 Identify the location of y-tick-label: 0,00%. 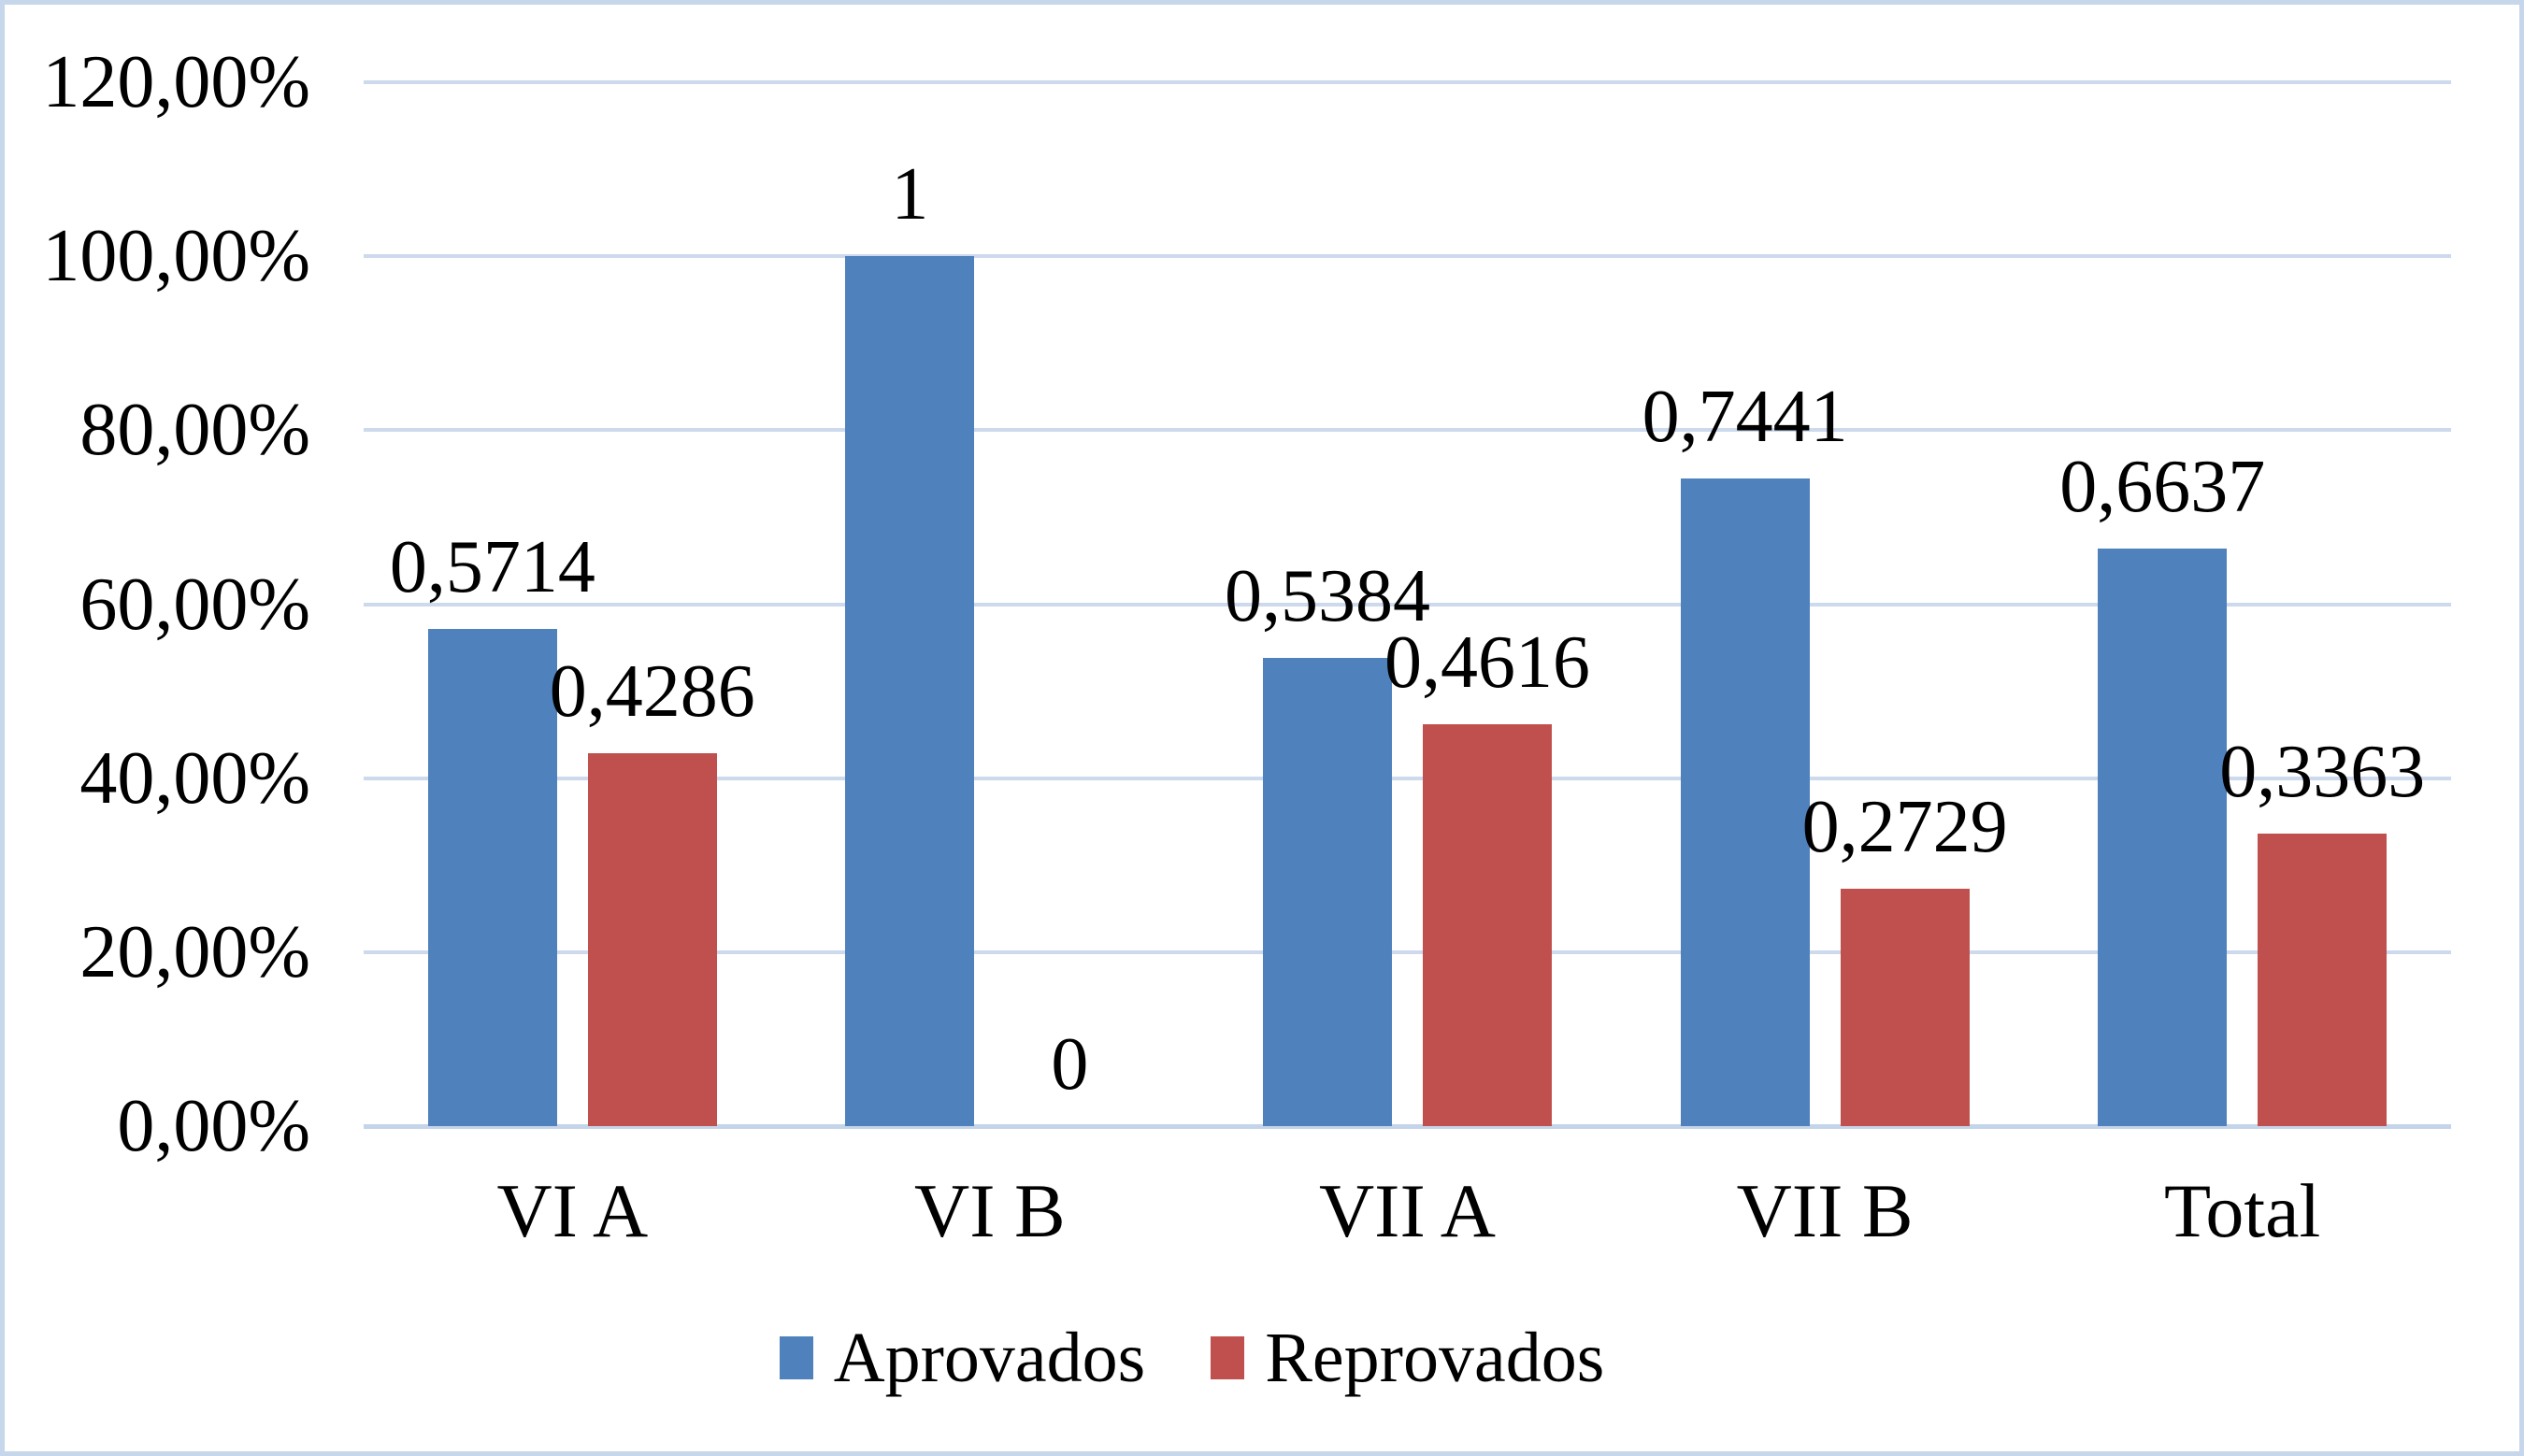
(213, 1126).